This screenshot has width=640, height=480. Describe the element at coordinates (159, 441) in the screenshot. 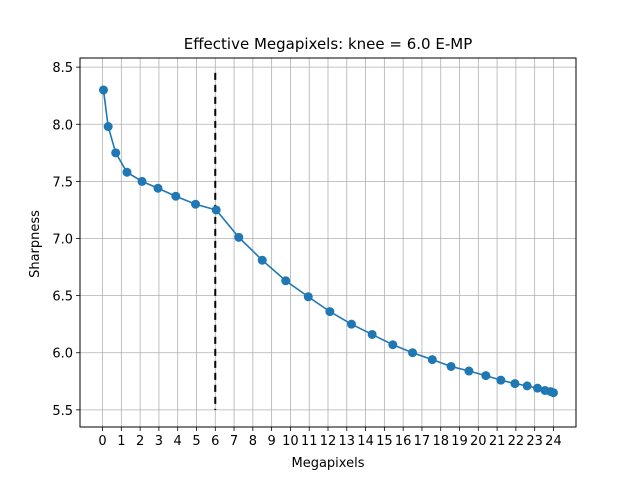

I see `x-tick-label: 3` at that location.